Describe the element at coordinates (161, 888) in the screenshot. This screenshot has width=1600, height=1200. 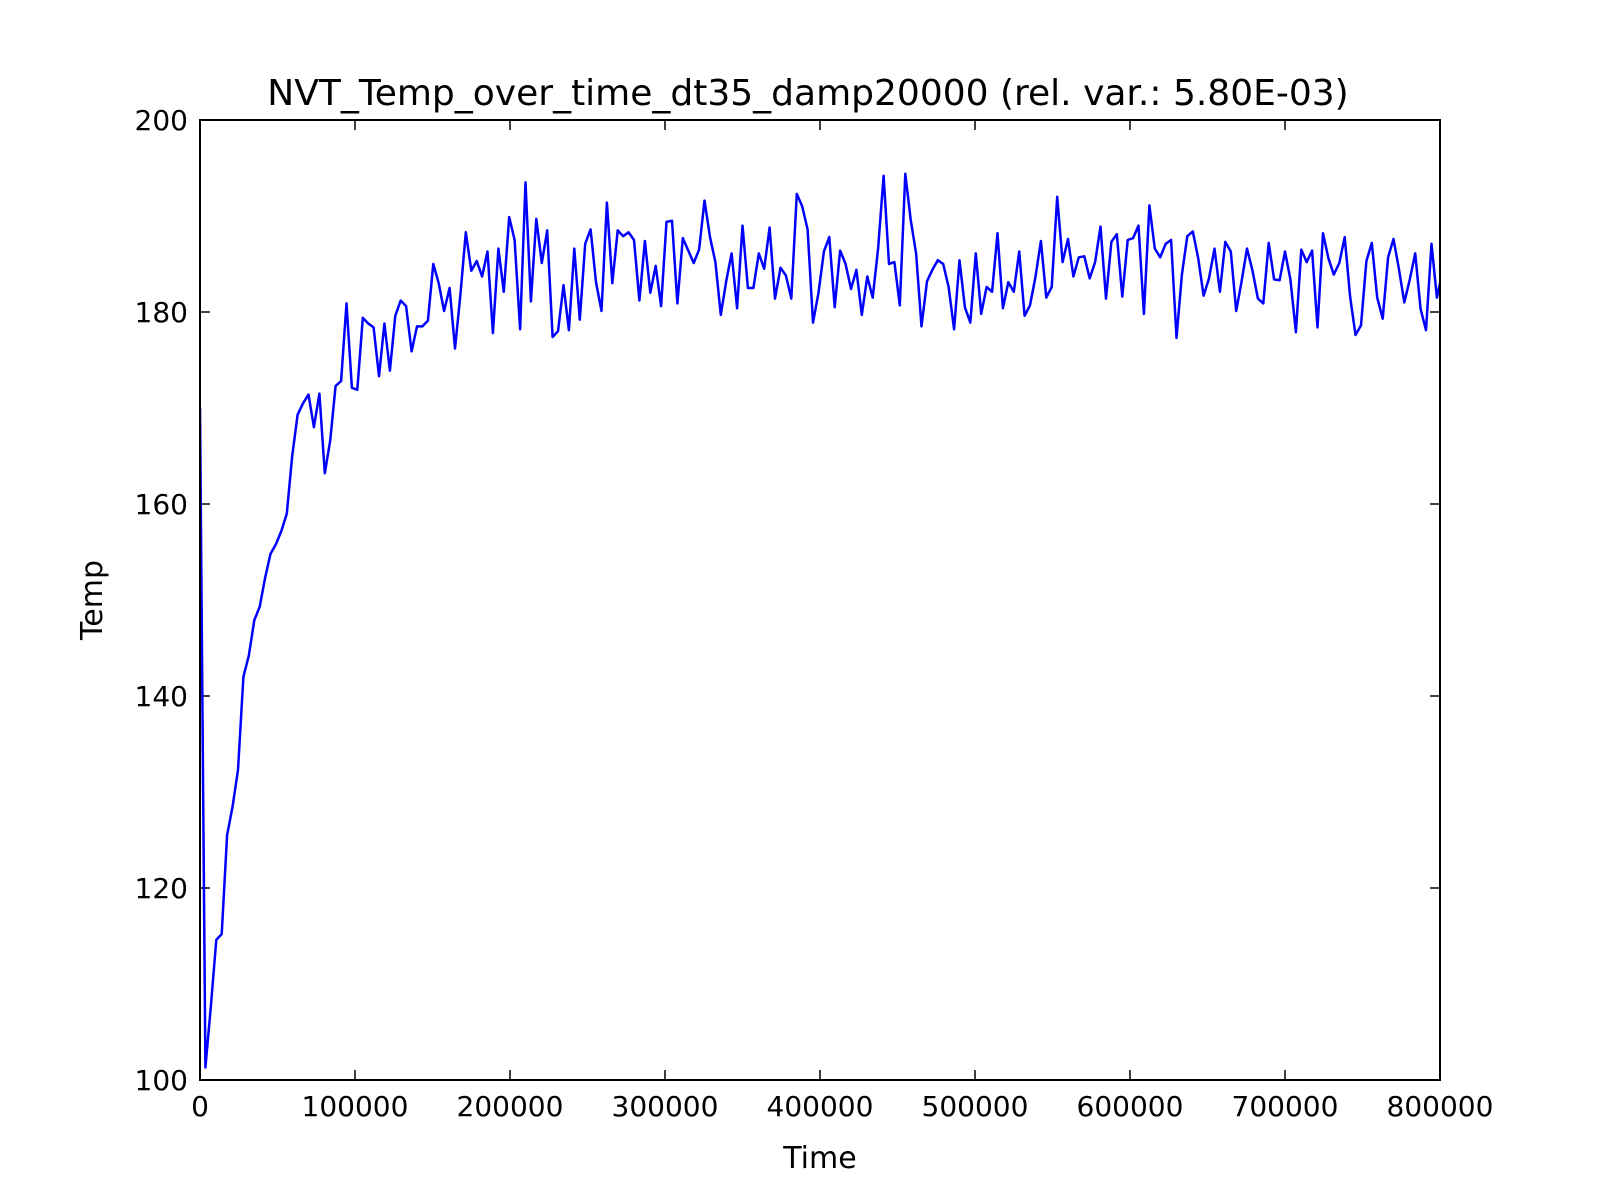
I see `y-tick-label: 120` at that location.